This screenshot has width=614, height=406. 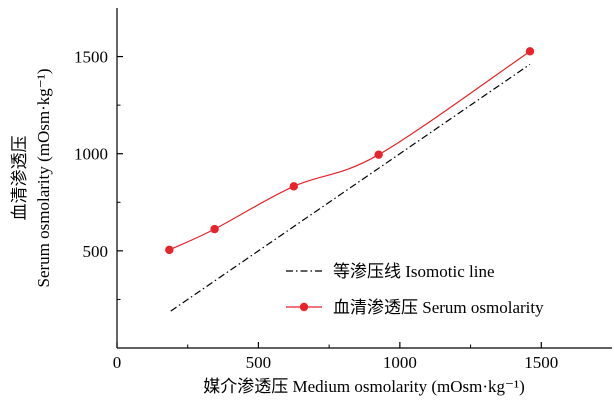 What do you see at coordinates (91, 154) in the screenshot?
I see `y-tick-label-1000: 1000` at bounding box center [91, 154].